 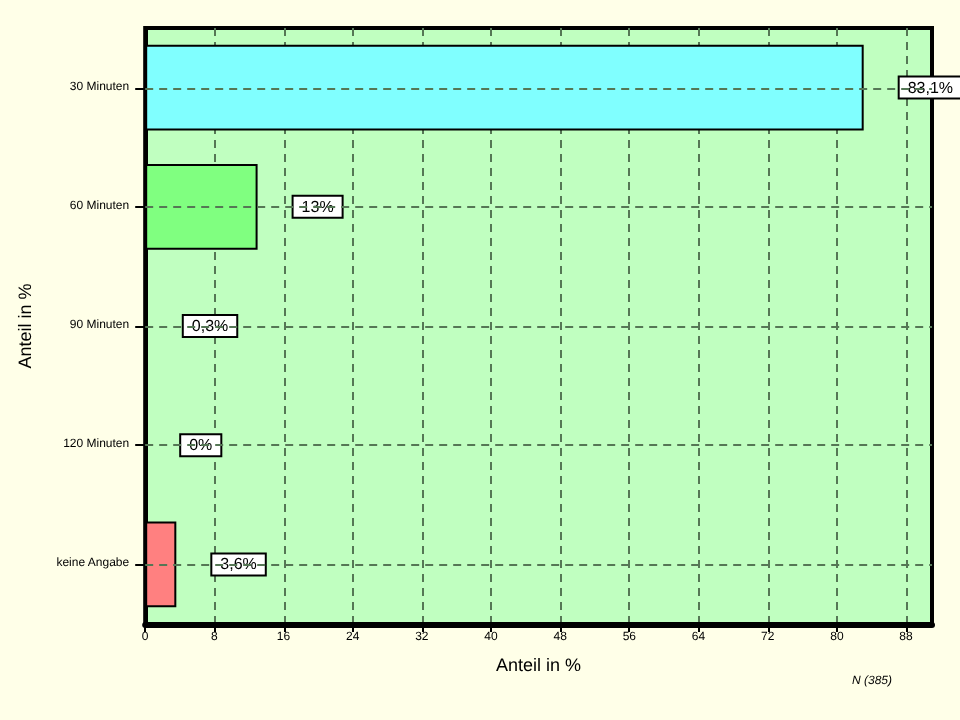 What do you see at coordinates (25, 326) in the screenshot?
I see `y-axis-title: Anteil in %` at bounding box center [25, 326].